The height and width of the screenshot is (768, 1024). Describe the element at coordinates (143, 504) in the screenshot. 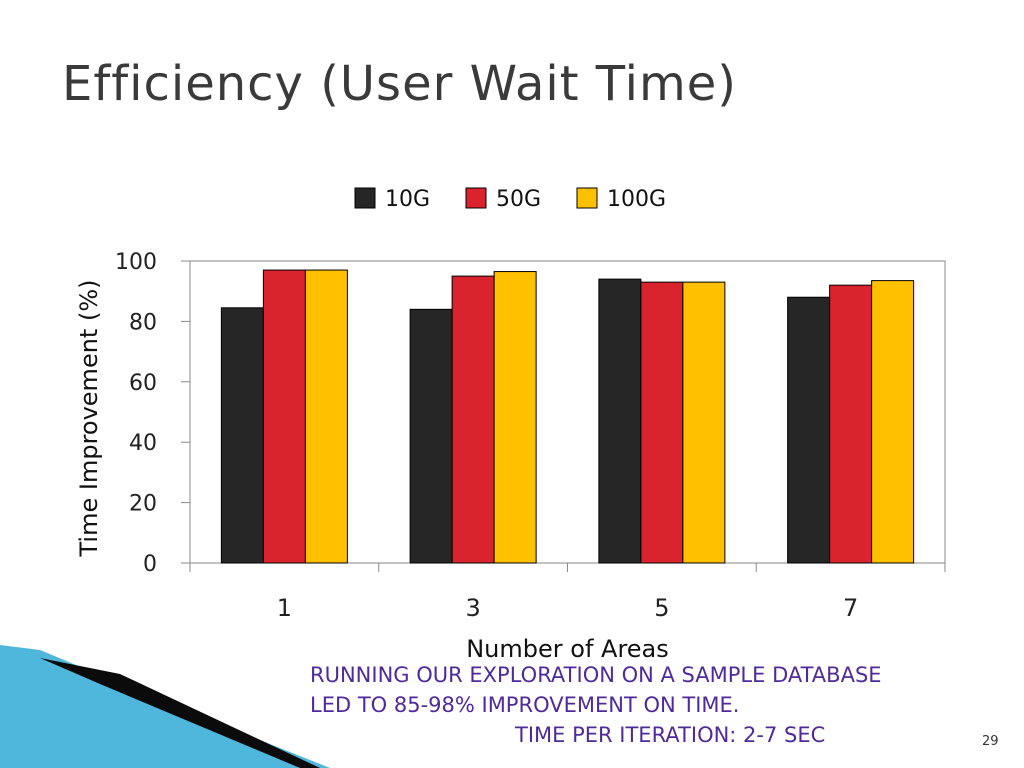

I see `y-tick-label: 20` at that location.